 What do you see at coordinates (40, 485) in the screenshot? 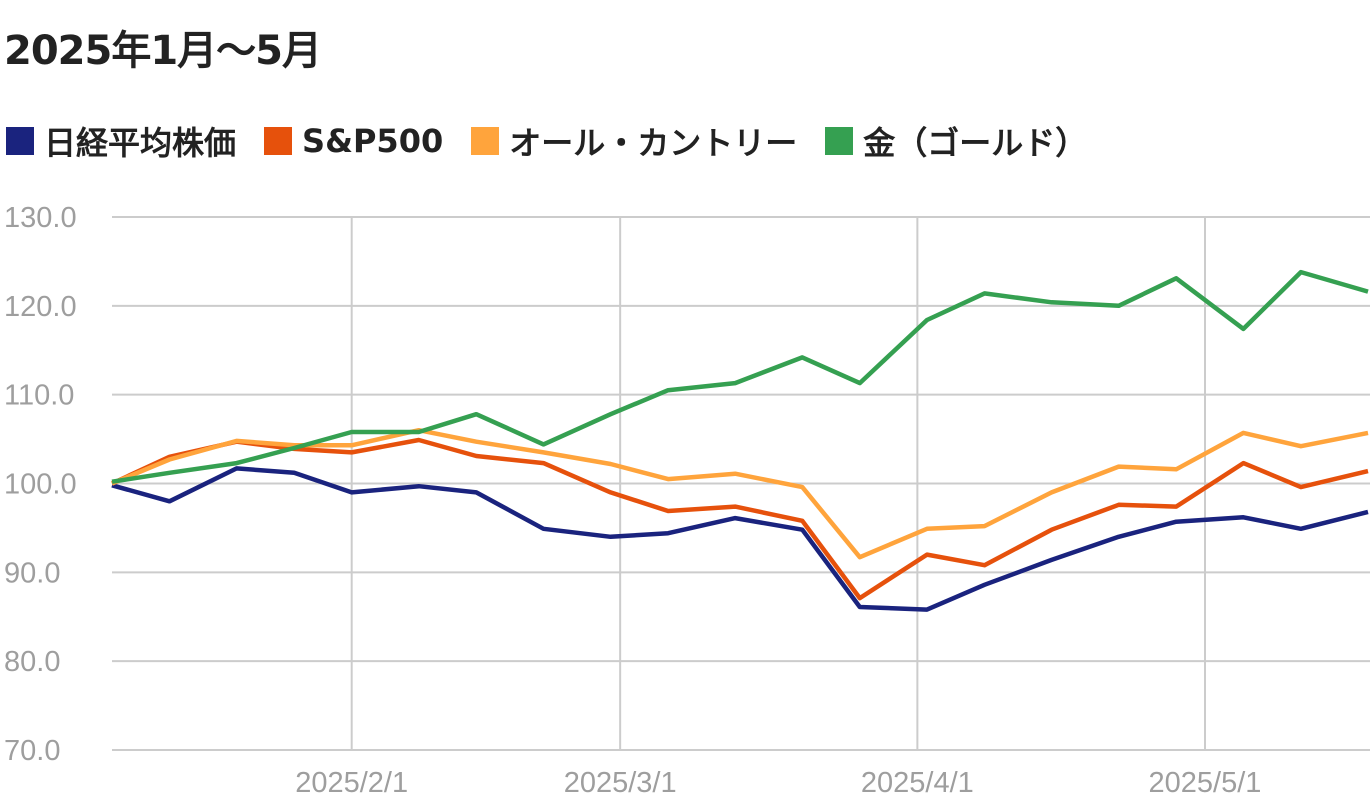
I see `y-tick-label: 100.0` at bounding box center [40, 485].